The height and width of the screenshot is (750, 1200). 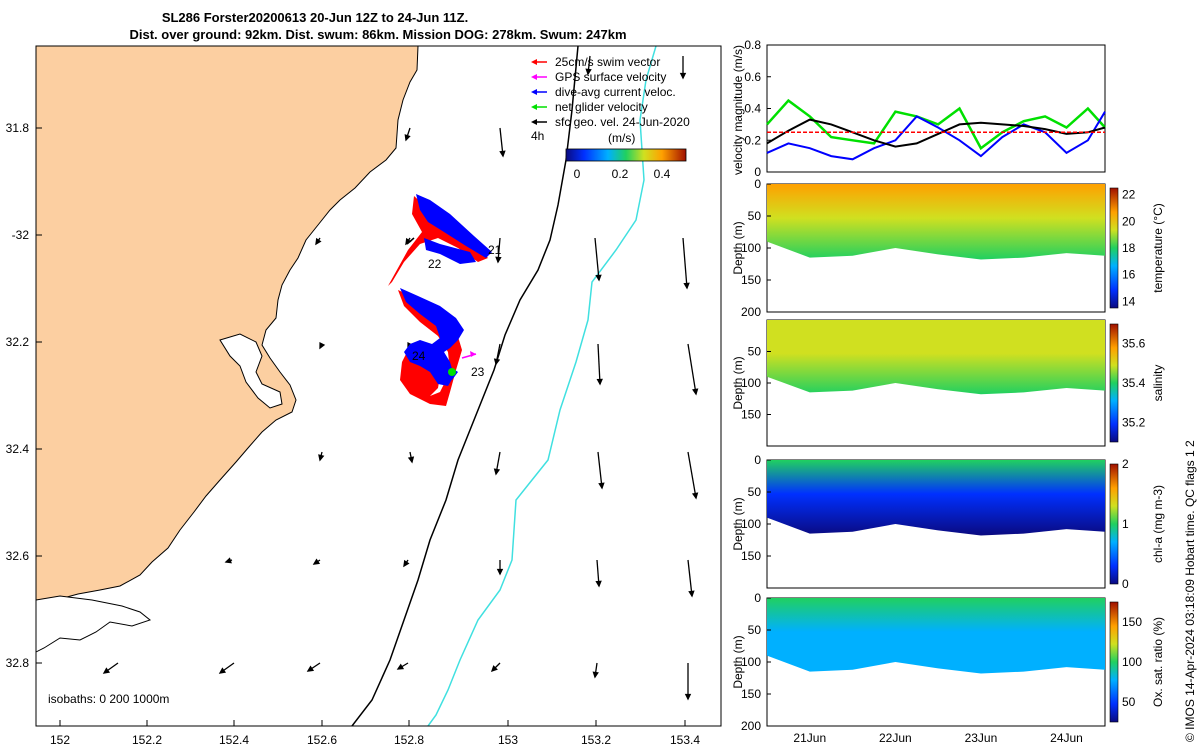 I want to click on speed-colorbar: 4h (m/s) 0 0.2 0.4, so click(x=609, y=155).